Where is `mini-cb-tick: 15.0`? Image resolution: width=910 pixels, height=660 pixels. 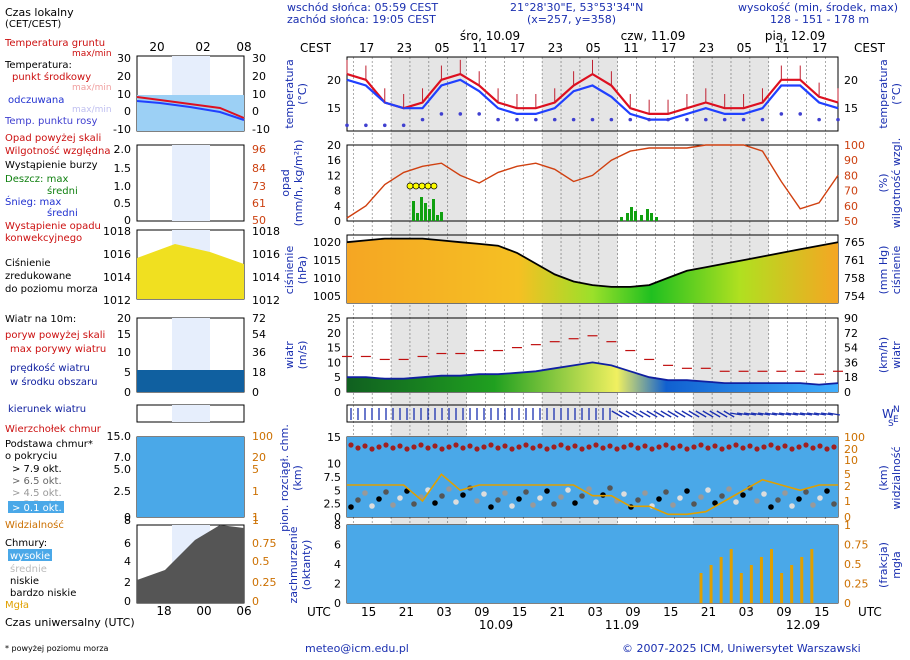
mini-cb-tick: 15.0 is located at coordinates (119, 436).